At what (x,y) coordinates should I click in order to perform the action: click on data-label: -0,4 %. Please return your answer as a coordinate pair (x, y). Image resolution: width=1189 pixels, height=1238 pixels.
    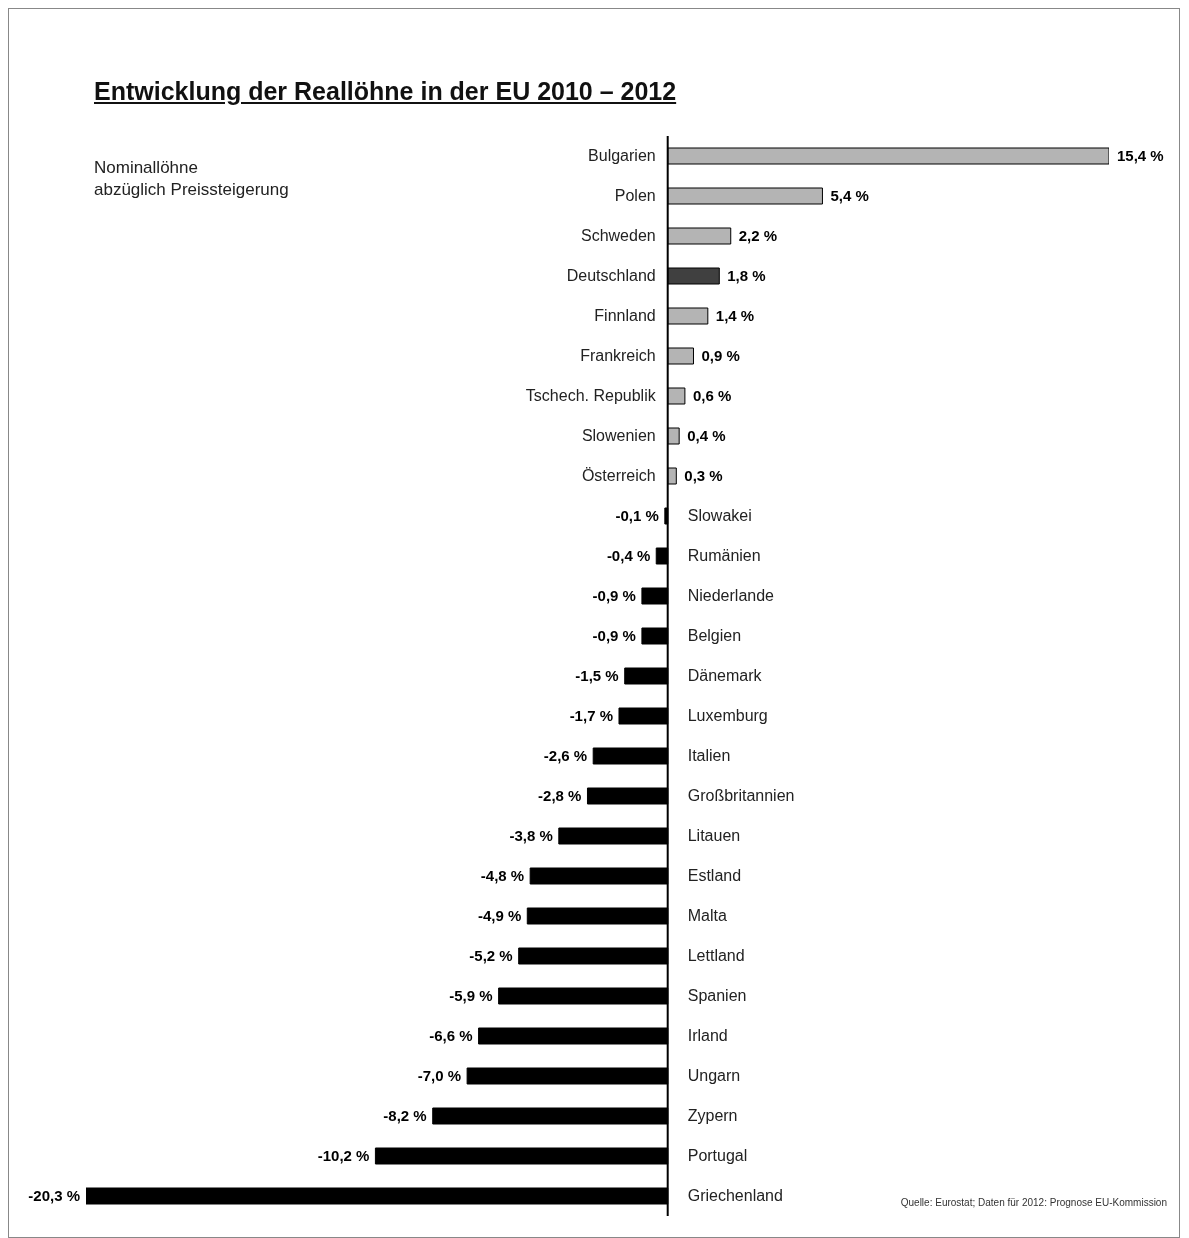
    Looking at the image, I should click on (628, 555).